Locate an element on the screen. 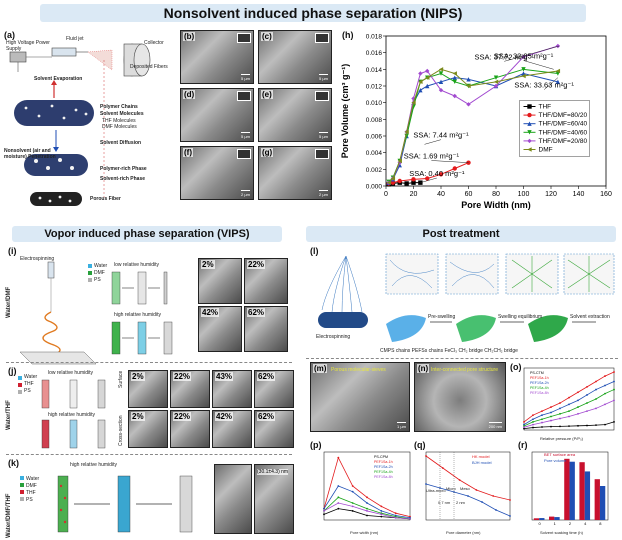  panel-label-c: (c) is located at coordinates (267, 36).